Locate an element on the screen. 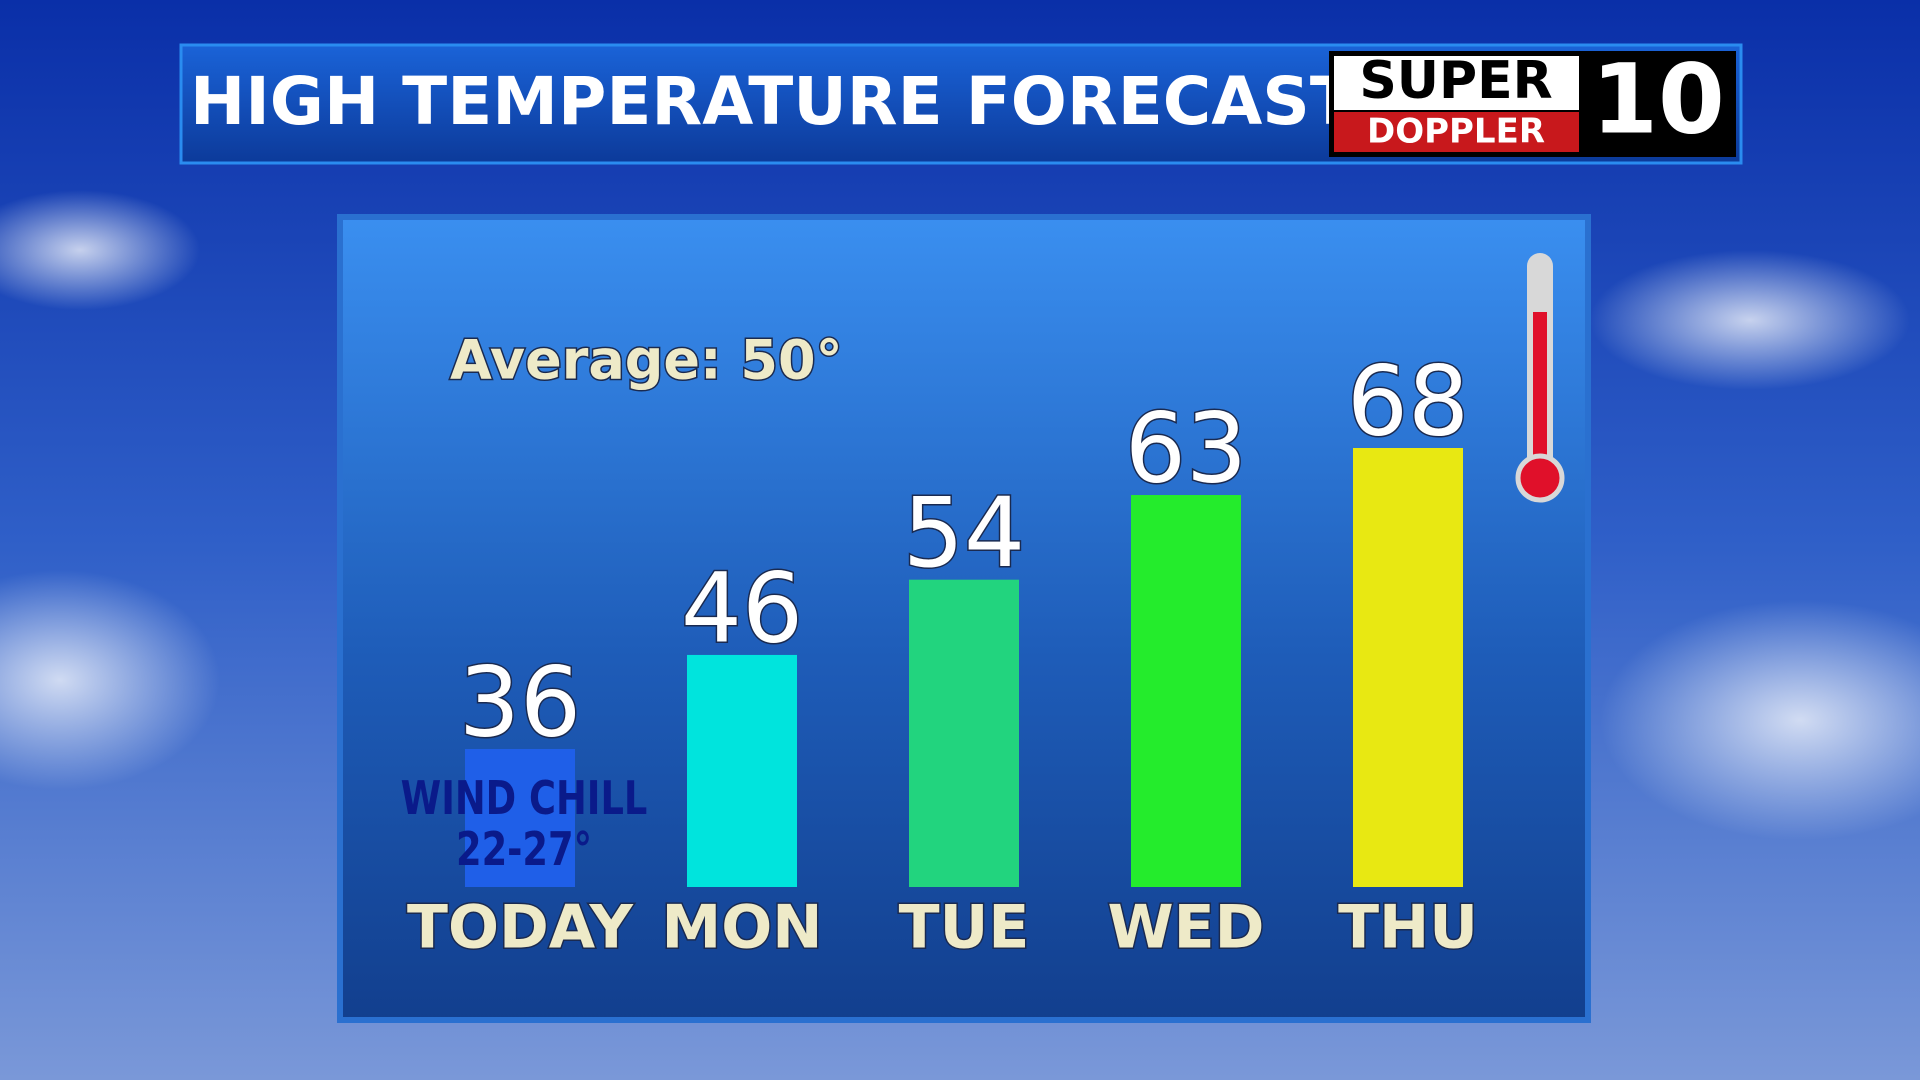  logo-top: SUPER is located at coordinates (1455, 81).